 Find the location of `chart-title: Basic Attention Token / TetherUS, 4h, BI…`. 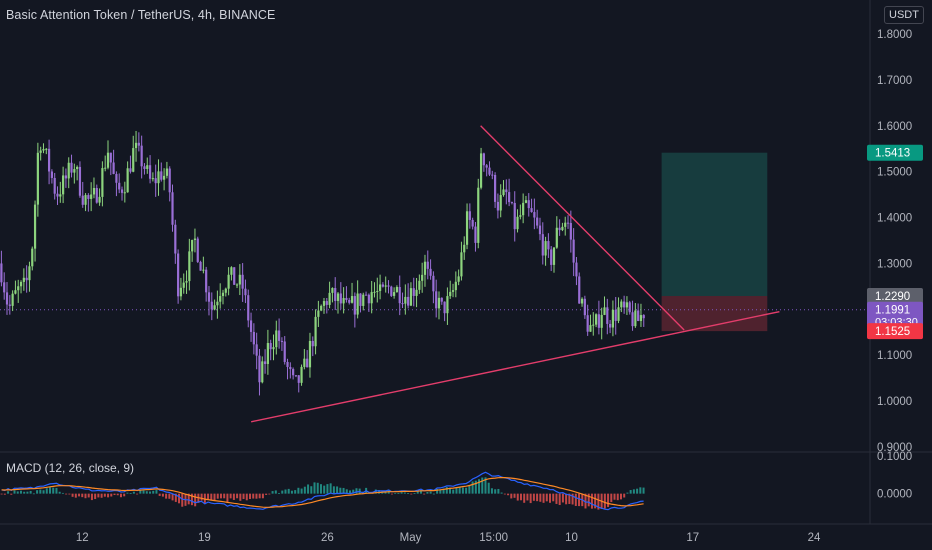

chart-title: Basic Attention Token / TetherUS, 4h, BI… is located at coordinates (141, 15).